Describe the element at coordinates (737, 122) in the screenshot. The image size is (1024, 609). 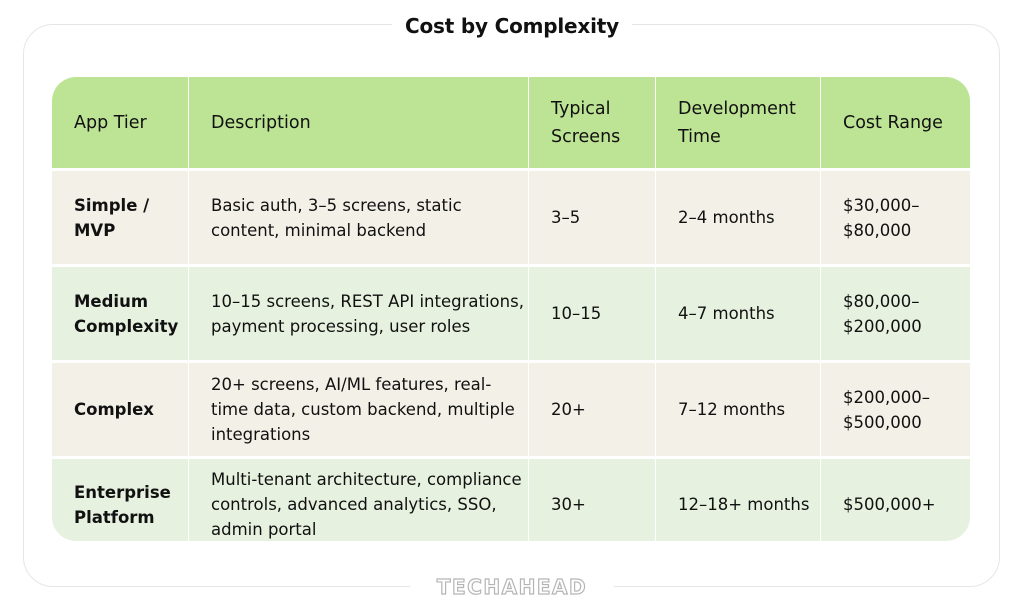
I see `header-development-time: Development Time` at that location.